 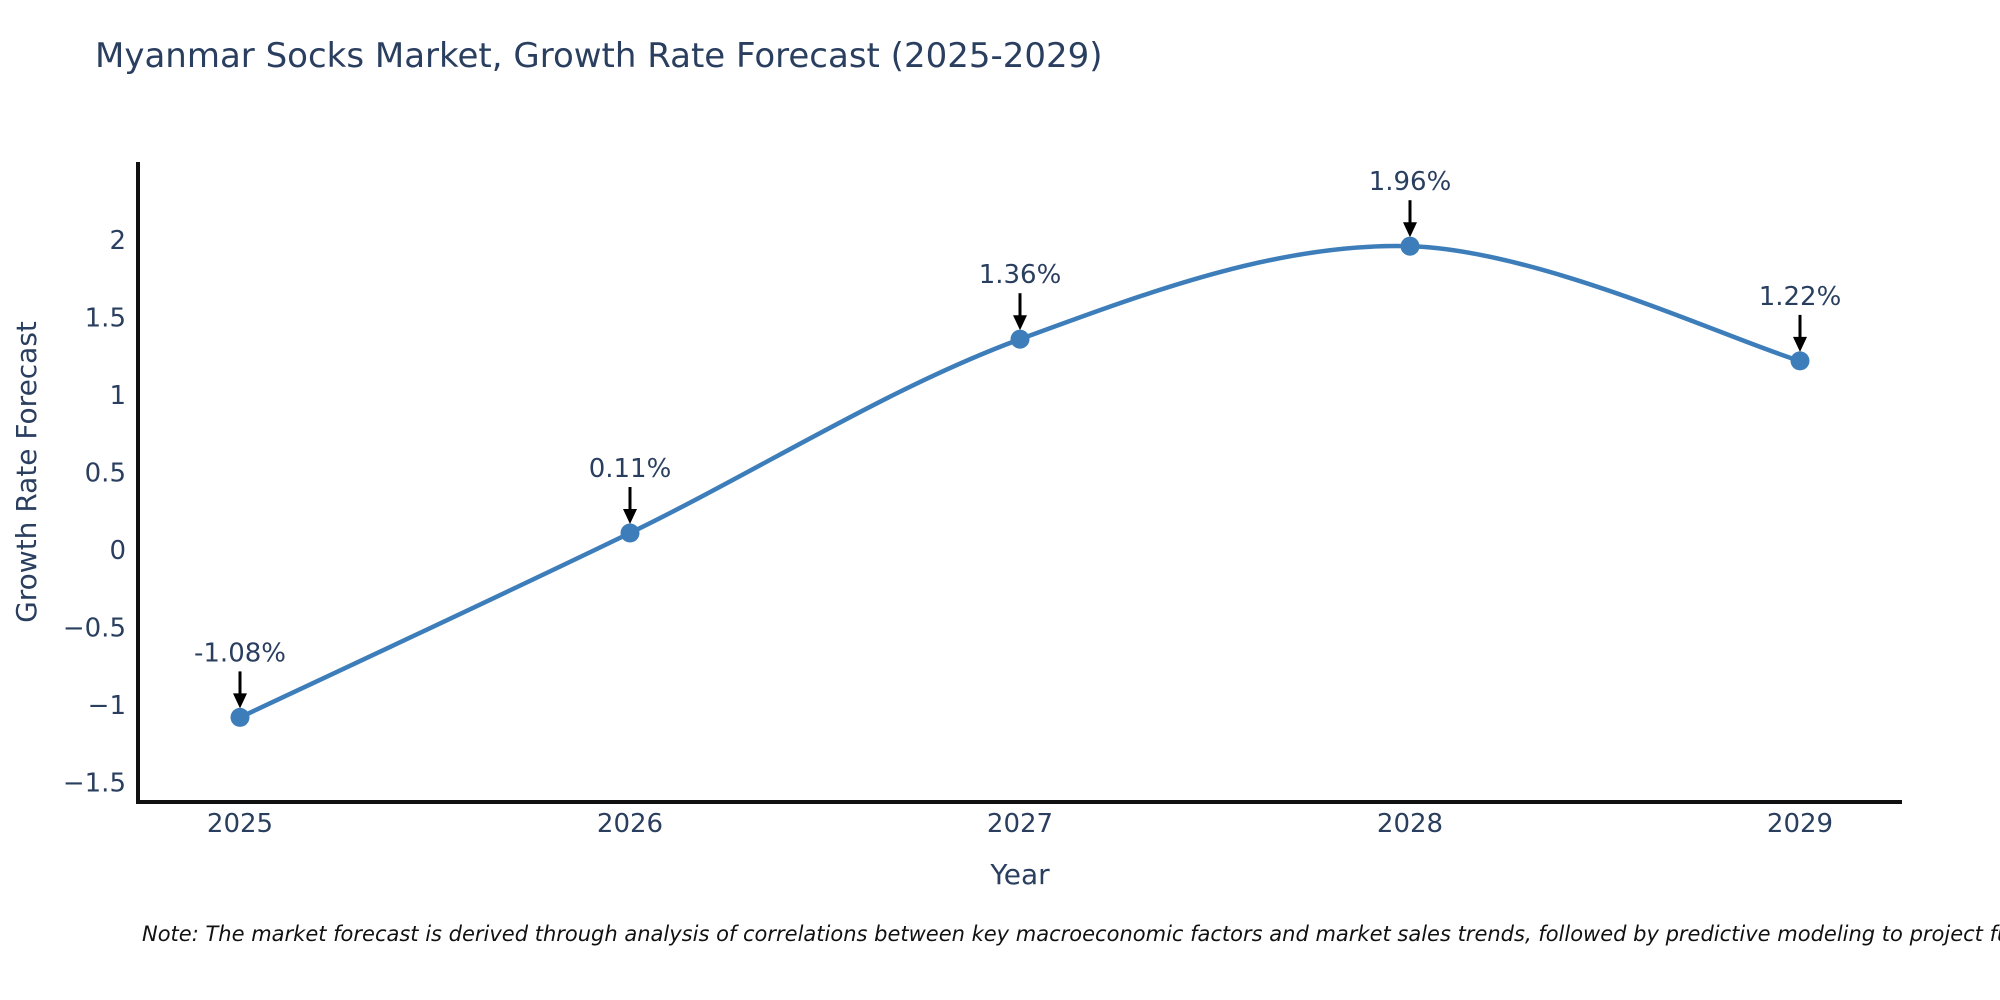 What do you see at coordinates (1800, 297) in the screenshot?
I see `point-value-label: 1.22%` at bounding box center [1800, 297].